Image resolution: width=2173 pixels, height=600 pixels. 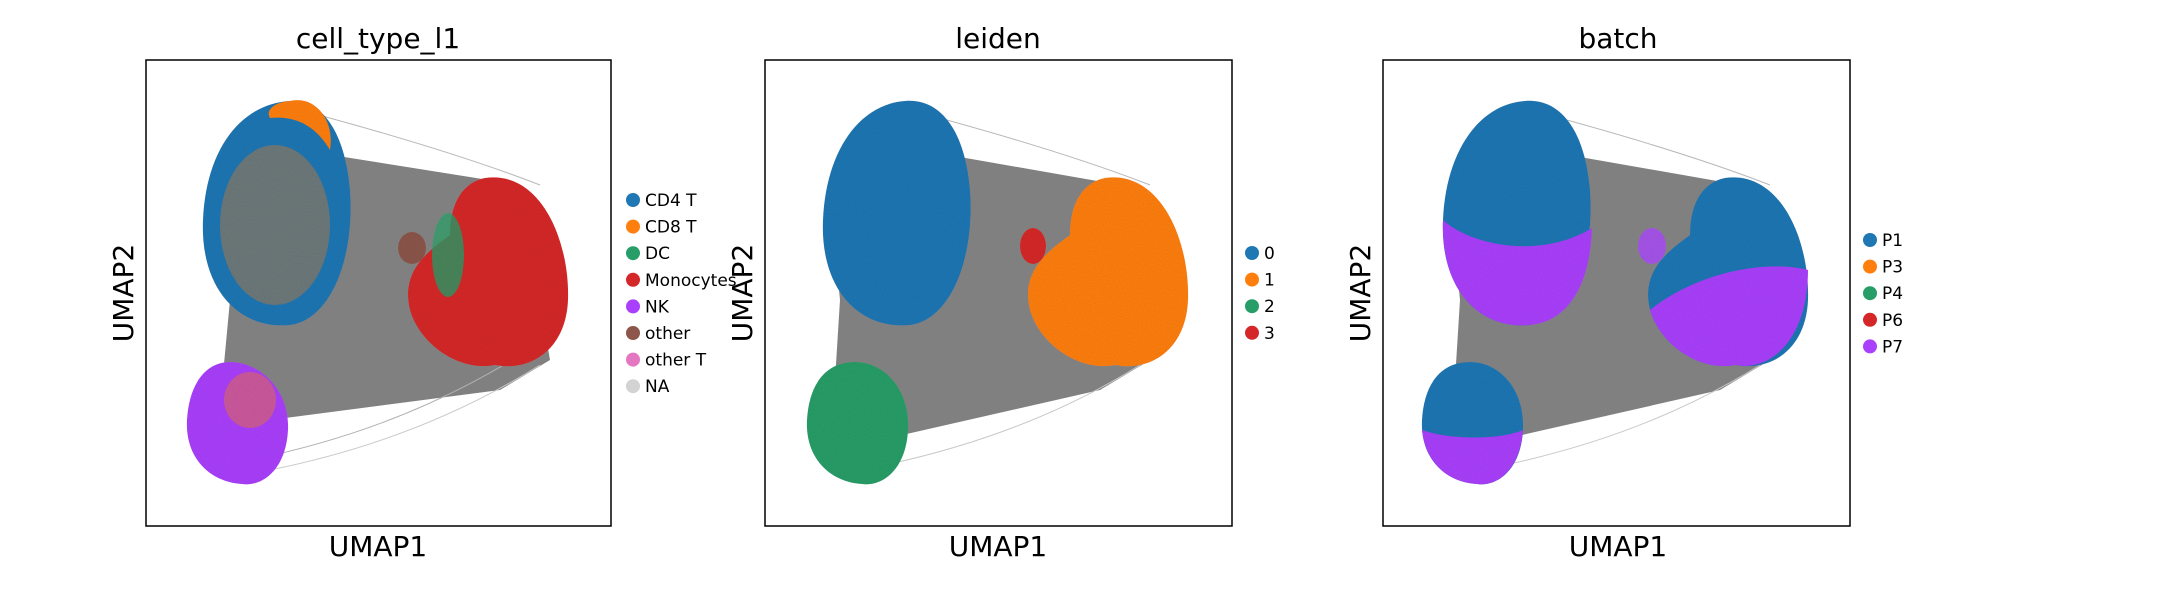 I want to click on legend-label: NA, so click(x=657, y=387).